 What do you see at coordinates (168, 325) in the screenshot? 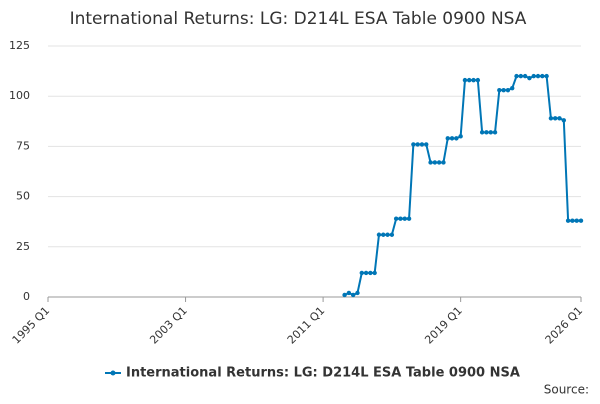
I see `x-tick-label: 2003 Q1` at bounding box center [168, 325].